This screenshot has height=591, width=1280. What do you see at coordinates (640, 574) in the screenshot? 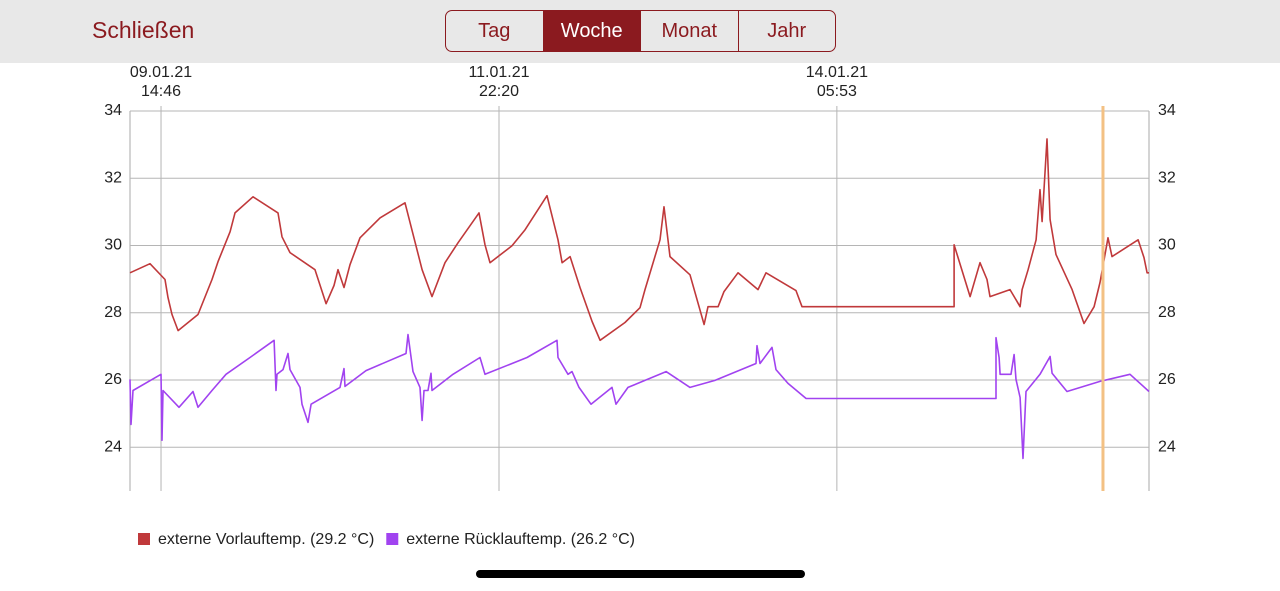
I see `home-indicator` at bounding box center [640, 574].